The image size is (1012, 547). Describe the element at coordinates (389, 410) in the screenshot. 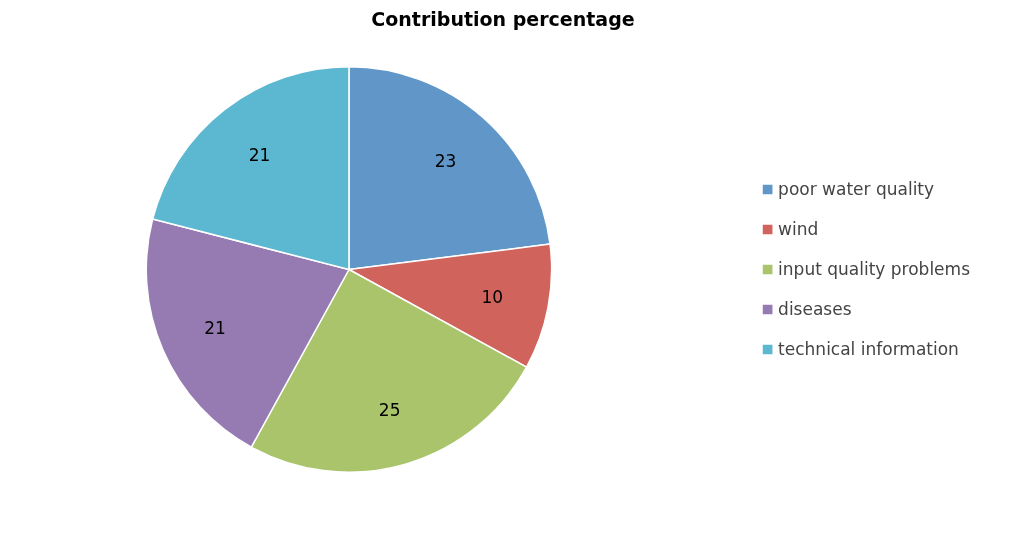

I see `data-label: 25` at that location.